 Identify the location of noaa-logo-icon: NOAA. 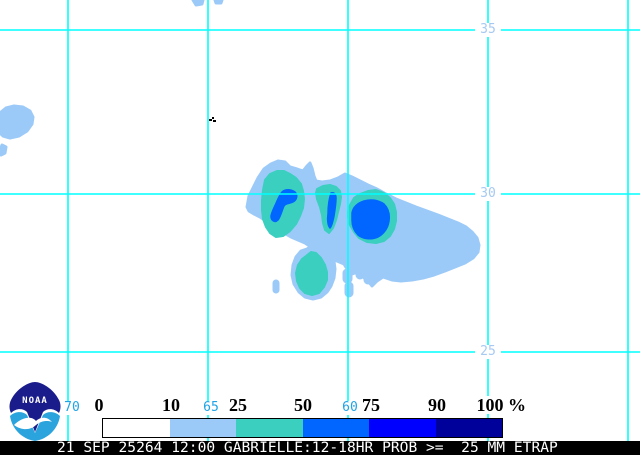
(35, 412).